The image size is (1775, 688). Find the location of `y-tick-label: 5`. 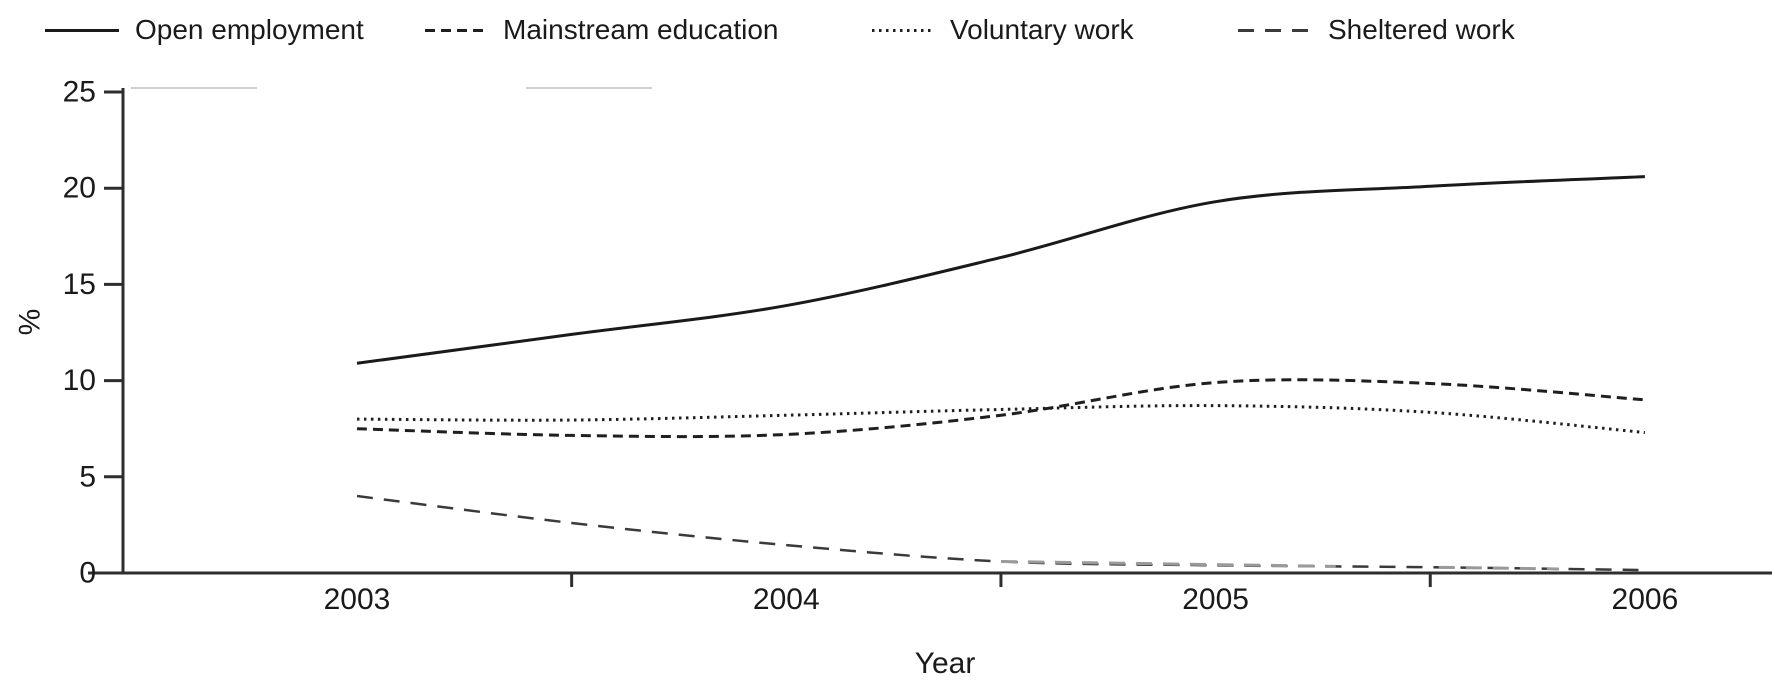

y-tick-label: 5 is located at coordinates (87, 476).